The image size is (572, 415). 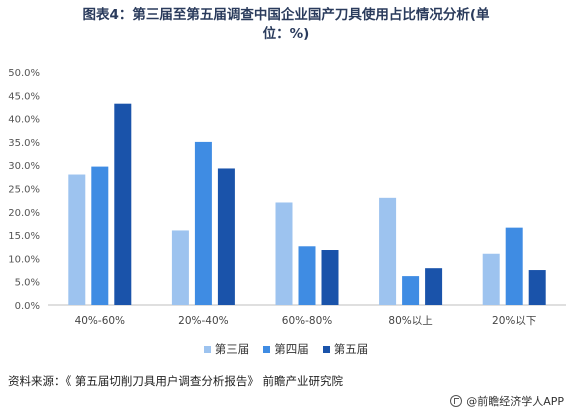 What do you see at coordinates (232, 349) in the screenshot?
I see `legend-label-series1: 第三届` at bounding box center [232, 349].